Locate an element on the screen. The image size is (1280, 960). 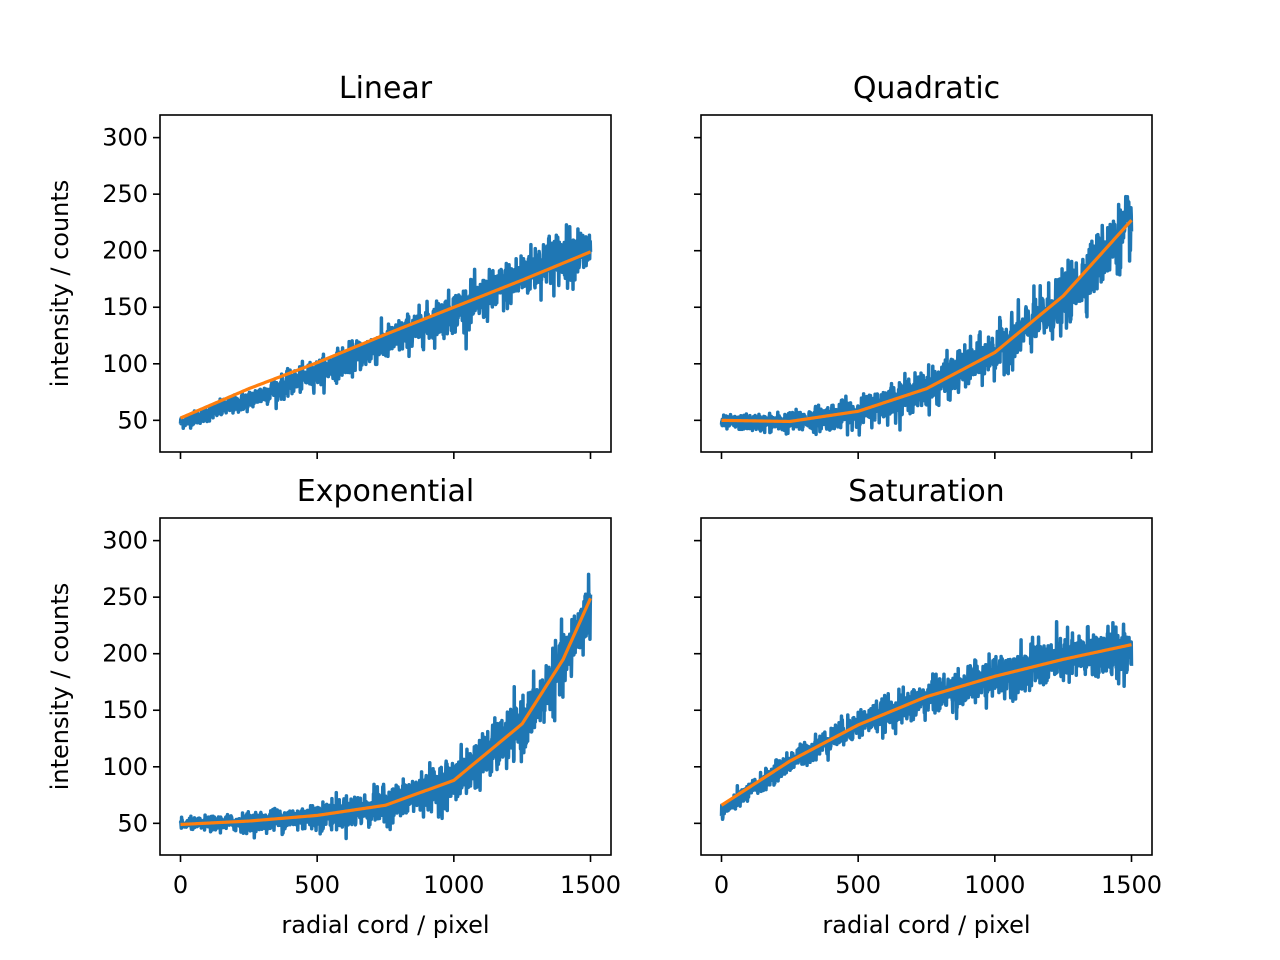
subplot-title: Exponential is located at coordinates (385, 491).